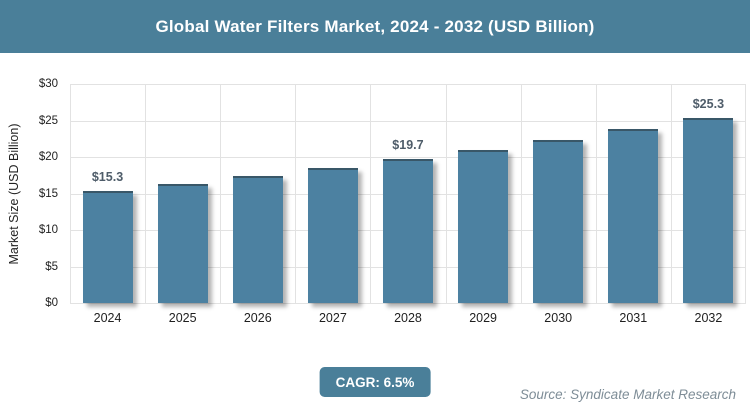 The image size is (750, 417). What do you see at coordinates (48, 157) in the screenshot?
I see `y-tick-label: $20` at bounding box center [48, 157].